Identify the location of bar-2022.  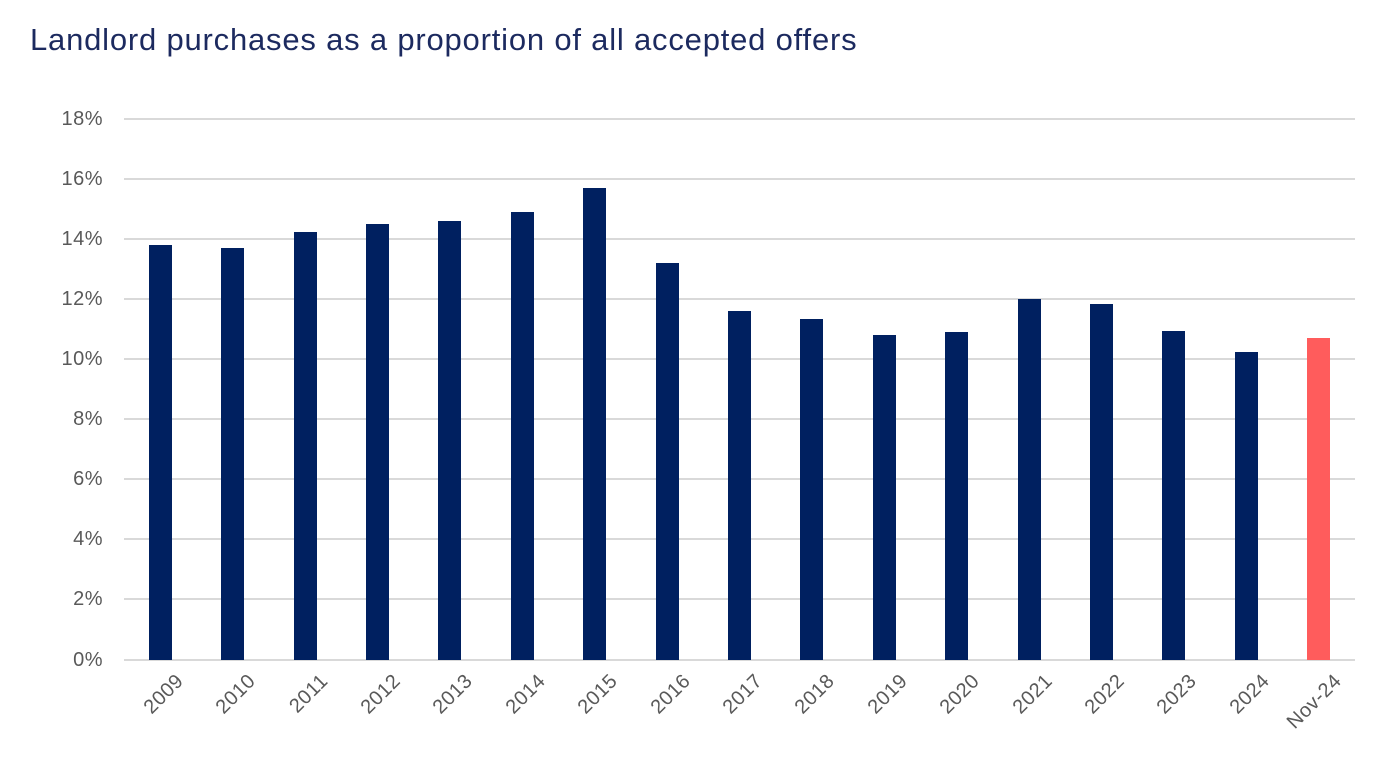
(1102, 481).